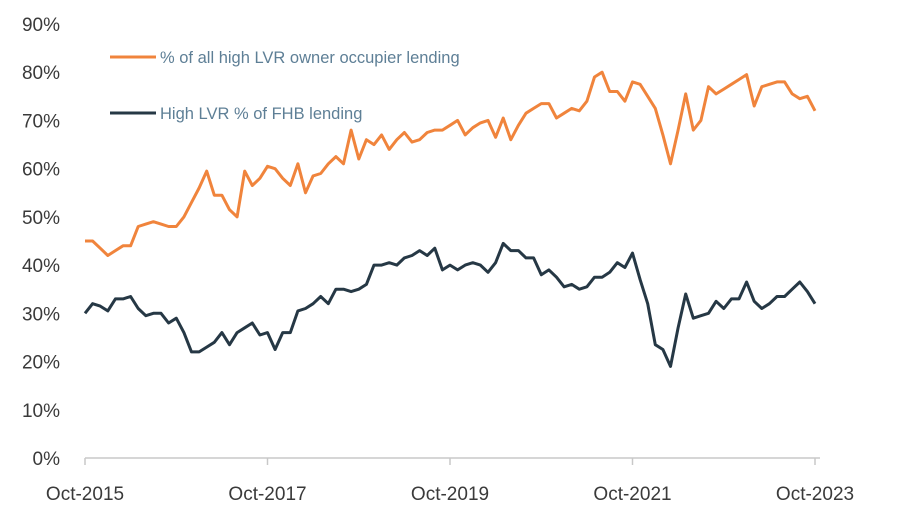 The height and width of the screenshot is (530, 907). I want to click on y-tick-label: 20%, so click(41, 363).